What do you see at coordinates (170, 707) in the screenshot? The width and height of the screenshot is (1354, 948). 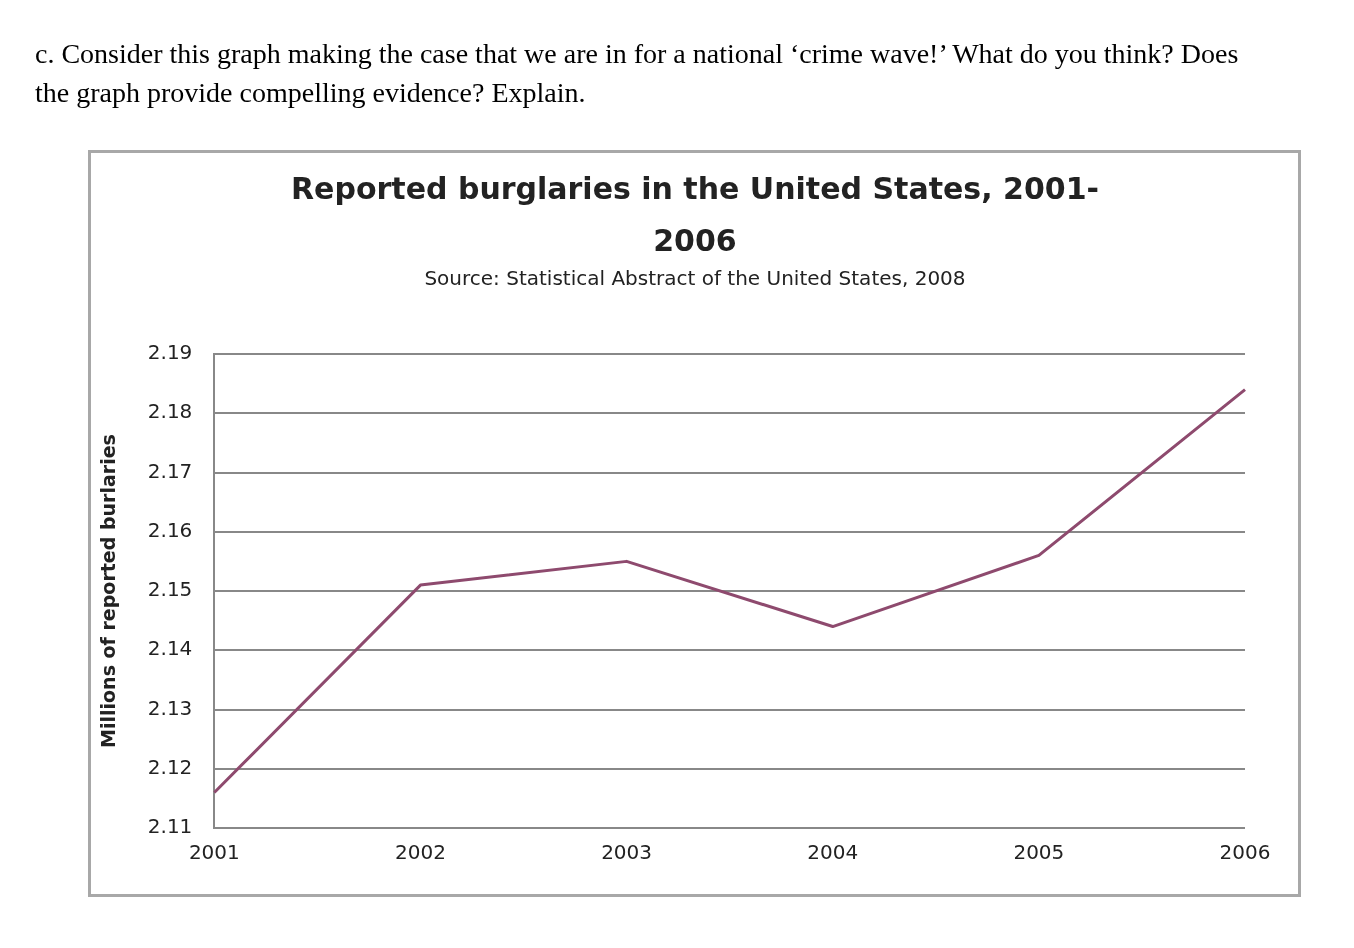 I see `y-tick-label: 2.13` at bounding box center [170, 707].